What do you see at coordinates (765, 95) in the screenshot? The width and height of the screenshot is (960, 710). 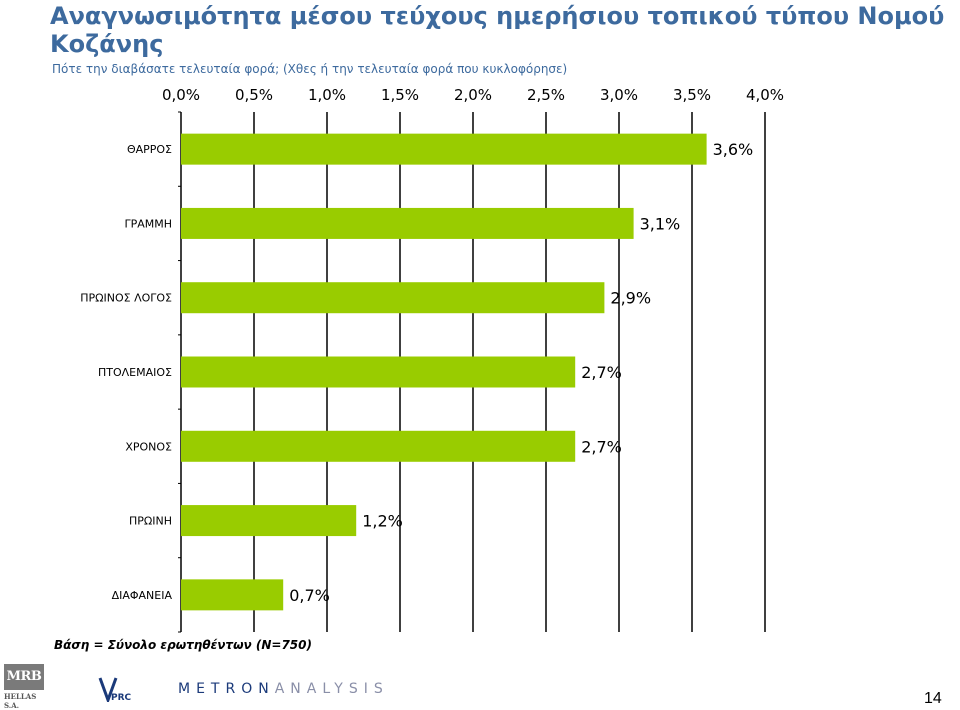 I see `x-tick-label: 4,0%` at bounding box center [765, 95].